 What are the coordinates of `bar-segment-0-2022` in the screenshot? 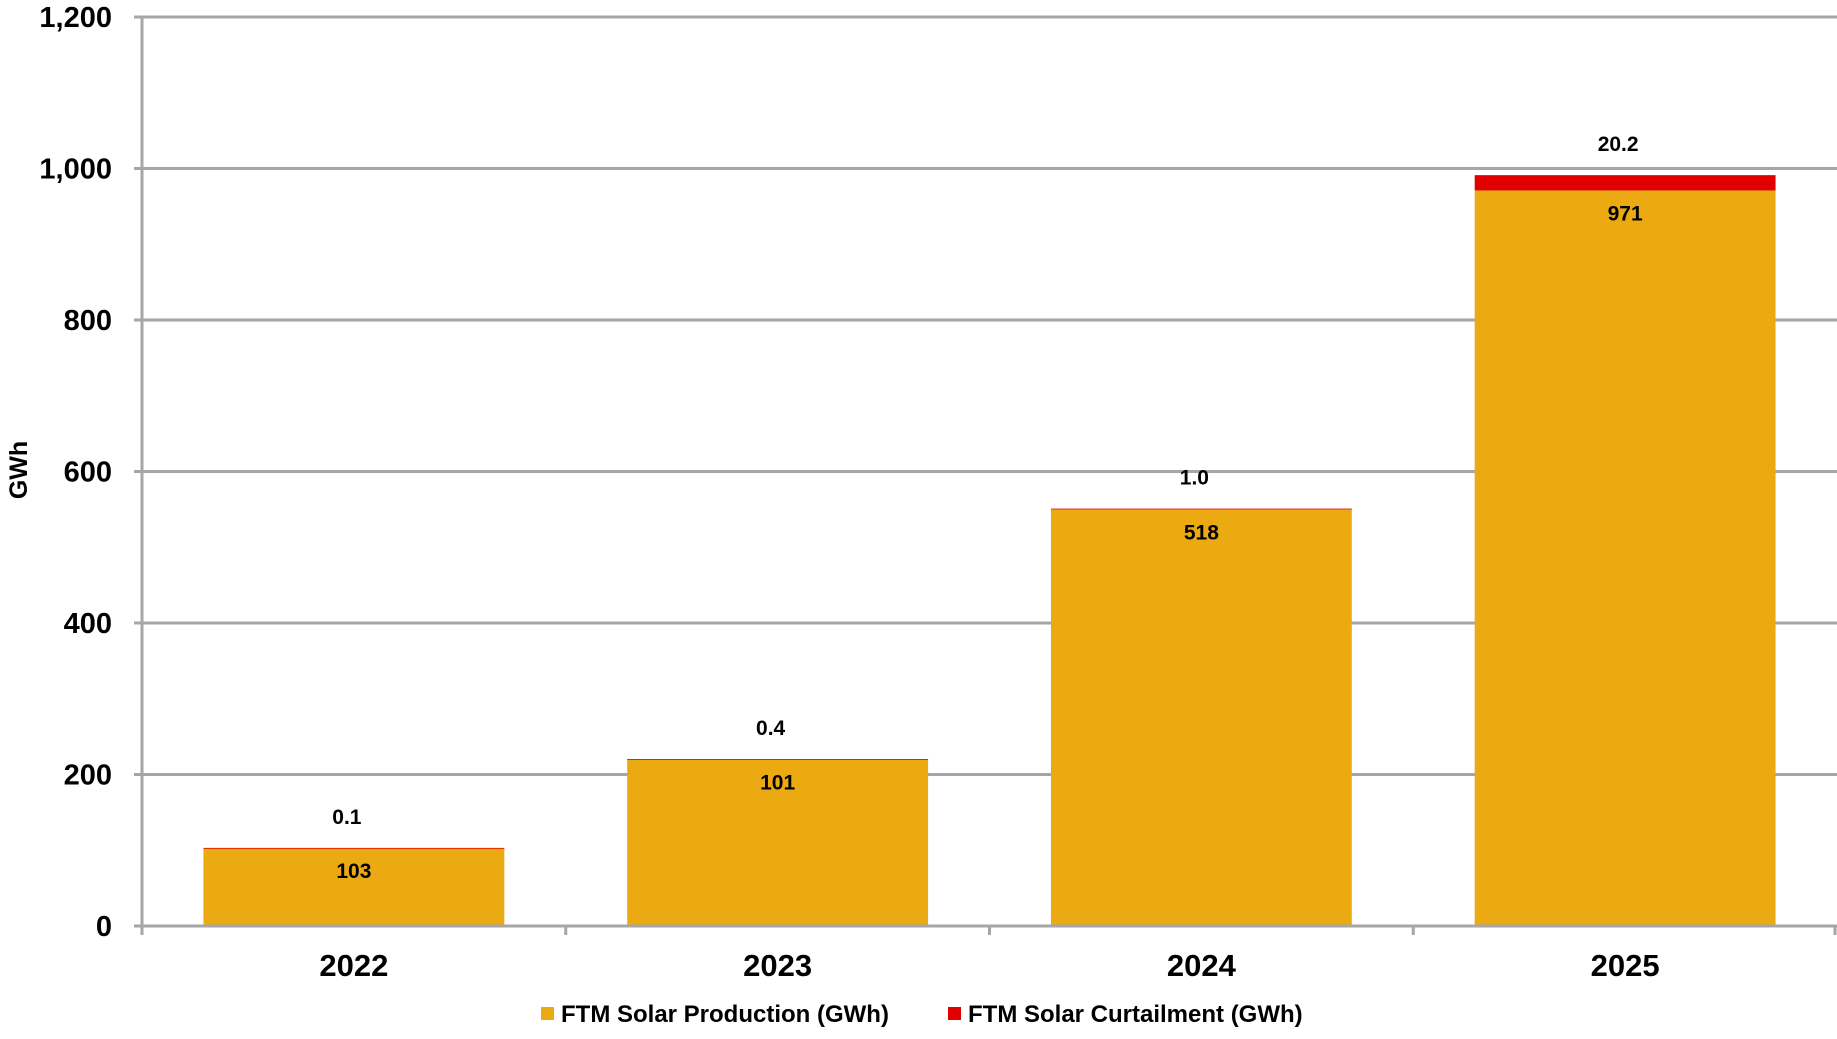 It's located at (354, 886).